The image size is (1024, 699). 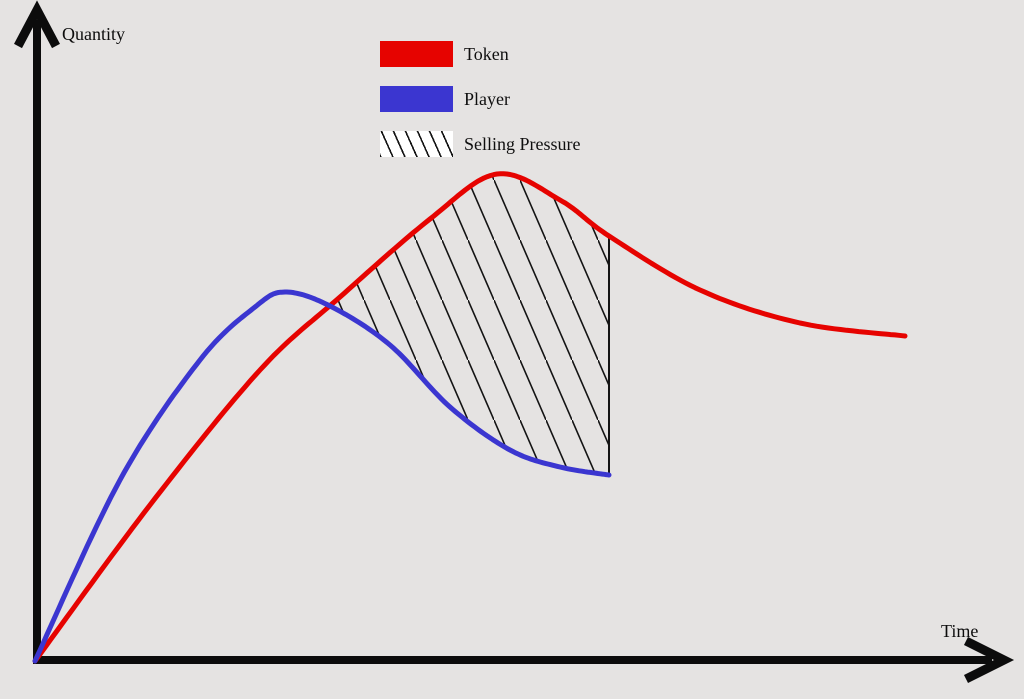 I want to click on x-axis-label: Time, so click(x=960, y=631).